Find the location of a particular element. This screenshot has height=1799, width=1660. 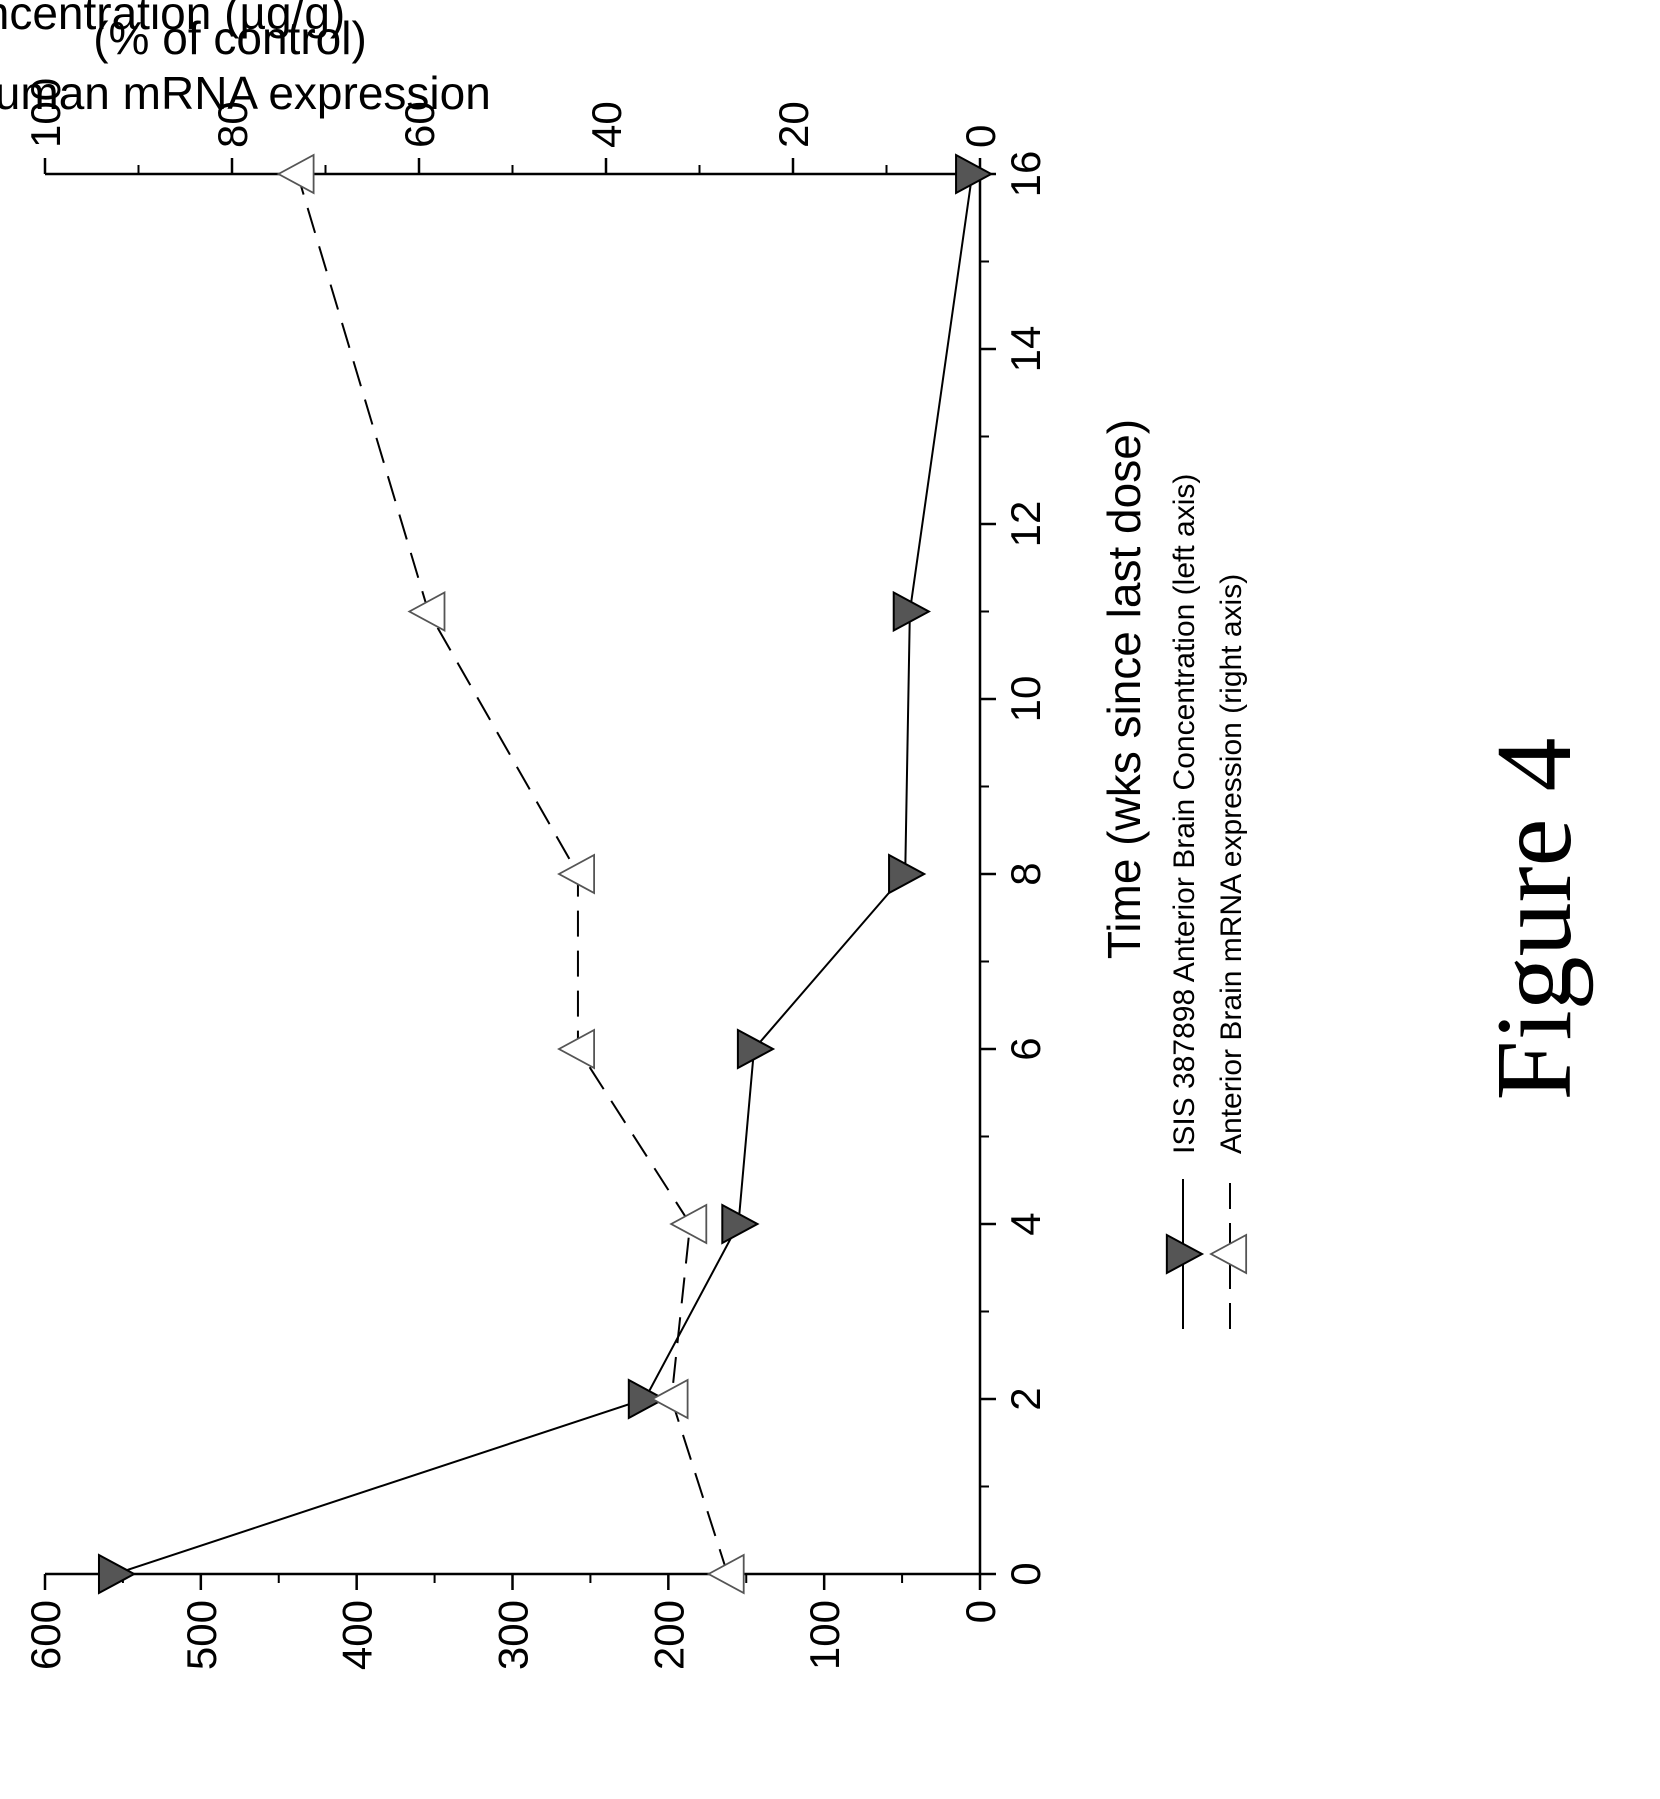

right-y-tick-label: 20 is located at coordinates (793, 124).